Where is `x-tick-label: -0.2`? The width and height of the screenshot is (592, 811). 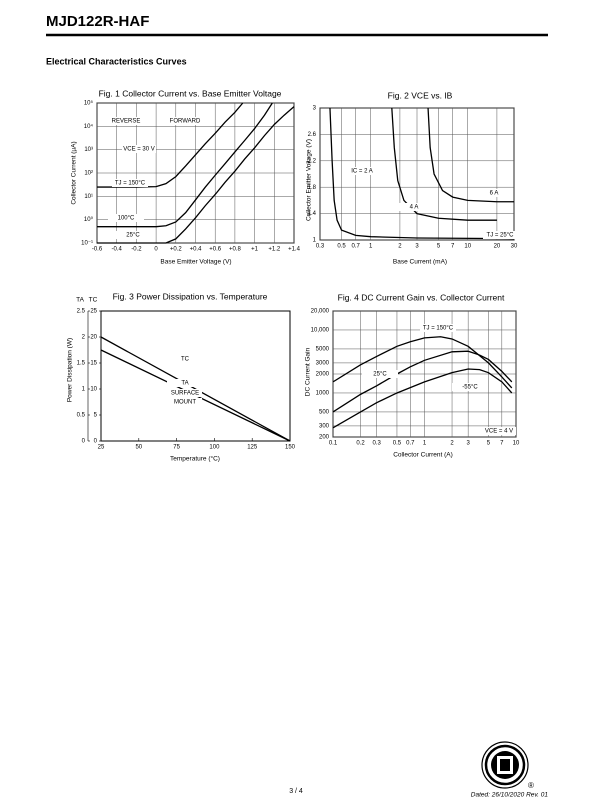
x-tick-label: -0.2 is located at coordinates (136, 250).